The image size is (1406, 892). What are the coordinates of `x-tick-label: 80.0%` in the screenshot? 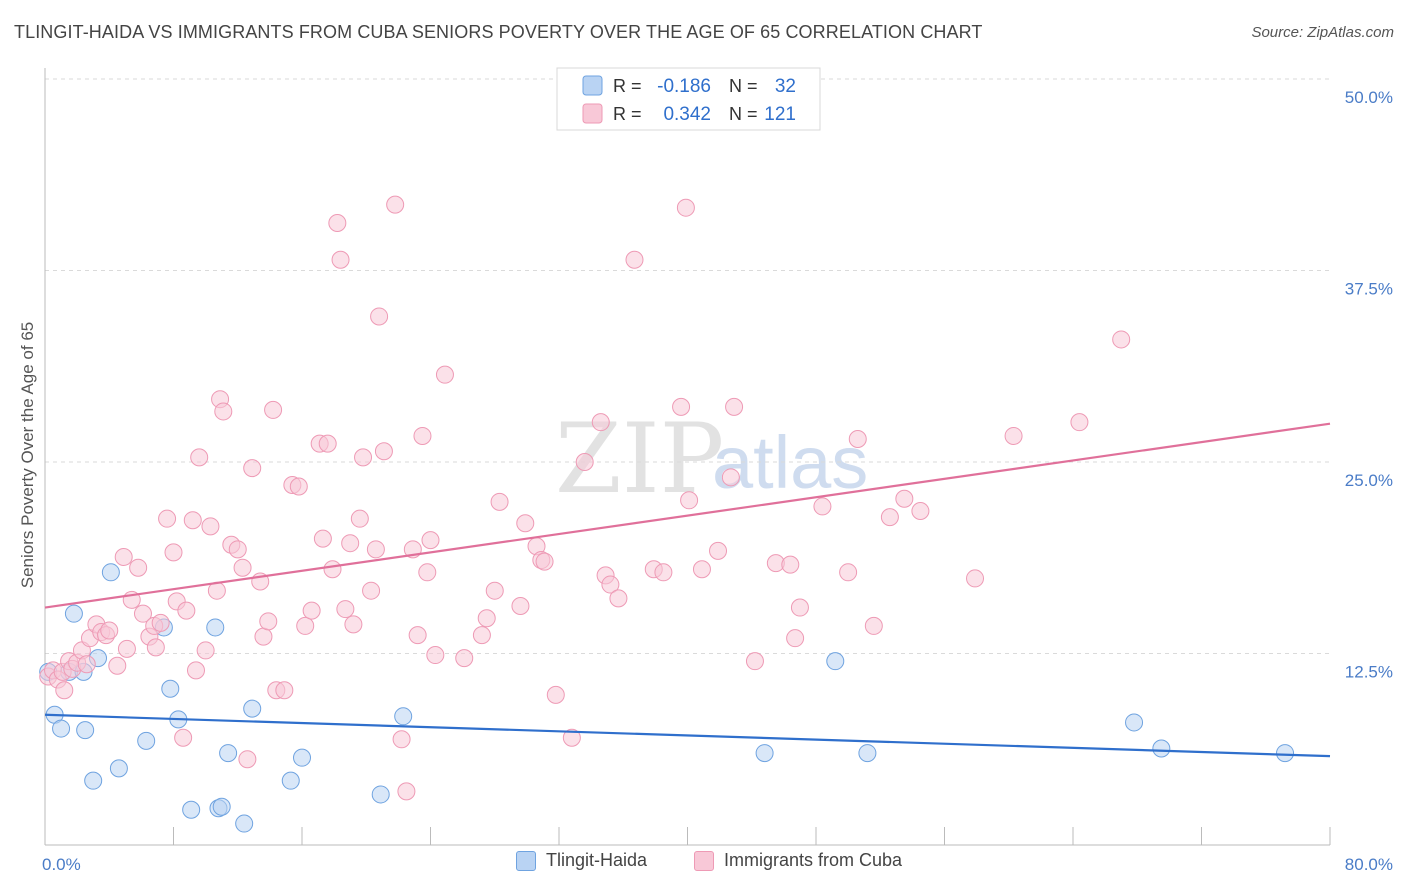 It's located at (1369, 864).